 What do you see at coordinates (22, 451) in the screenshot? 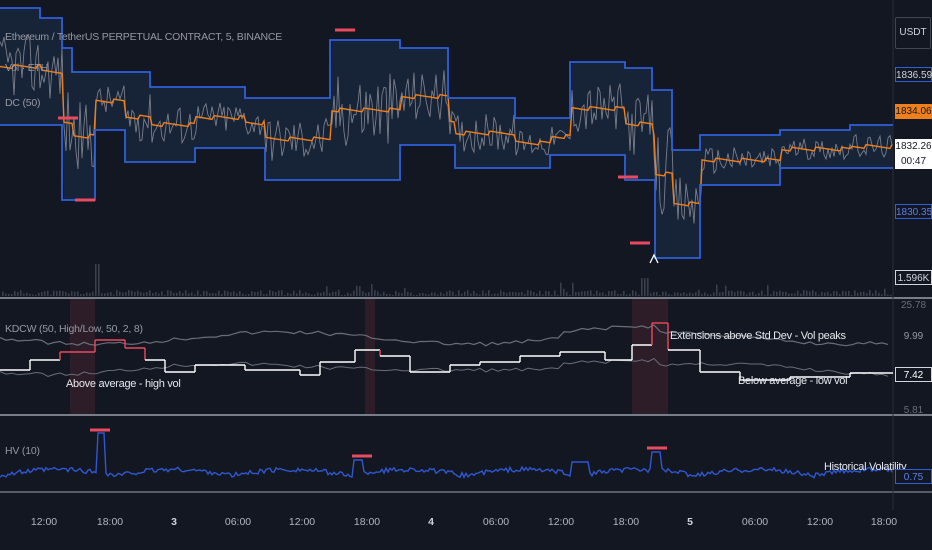
I see `hv-legend: HV (10)` at bounding box center [22, 451].